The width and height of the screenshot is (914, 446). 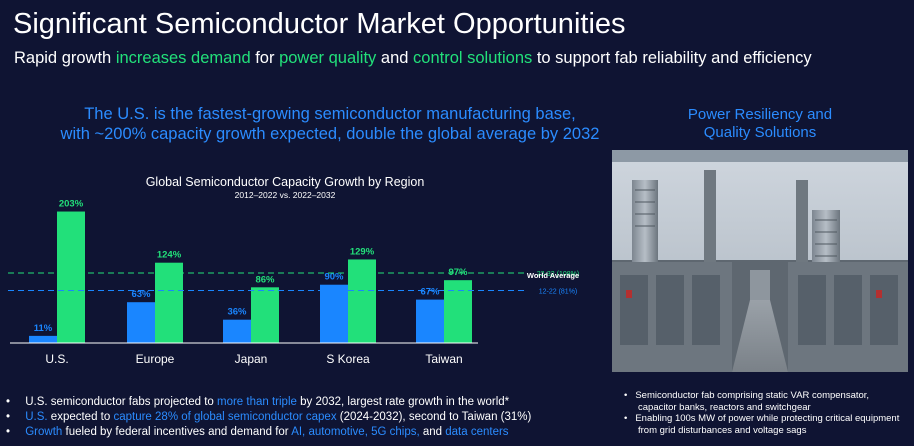 I want to click on bar-label: 67%, so click(x=430, y=292).